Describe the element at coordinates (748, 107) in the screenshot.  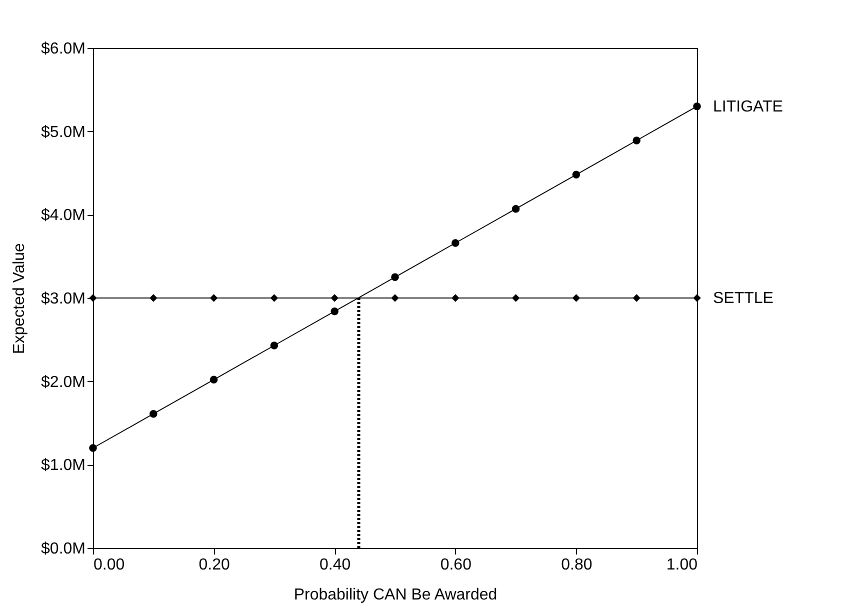
I see `series-label: LITIGATE` at that location.